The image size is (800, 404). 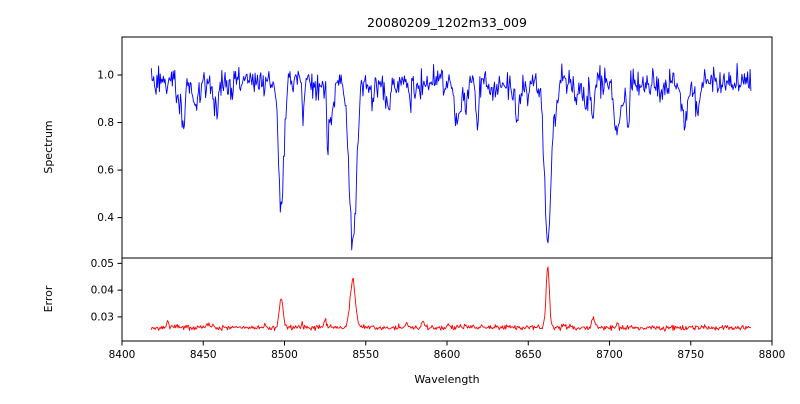 I want to click on x-tick-label: 8500, so click(x=284, y=355).